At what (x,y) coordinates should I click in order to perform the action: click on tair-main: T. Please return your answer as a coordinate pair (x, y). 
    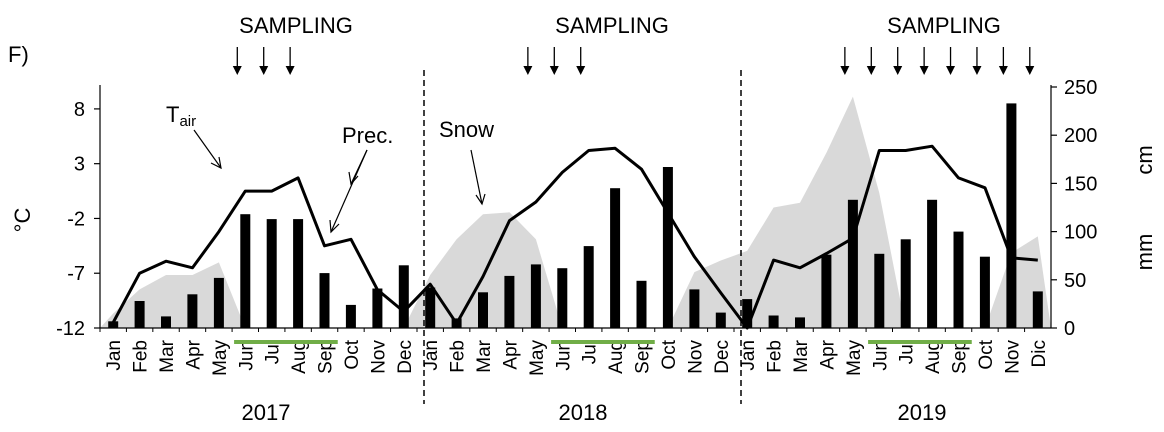
    Looking at the image, I should click on (172, 114).